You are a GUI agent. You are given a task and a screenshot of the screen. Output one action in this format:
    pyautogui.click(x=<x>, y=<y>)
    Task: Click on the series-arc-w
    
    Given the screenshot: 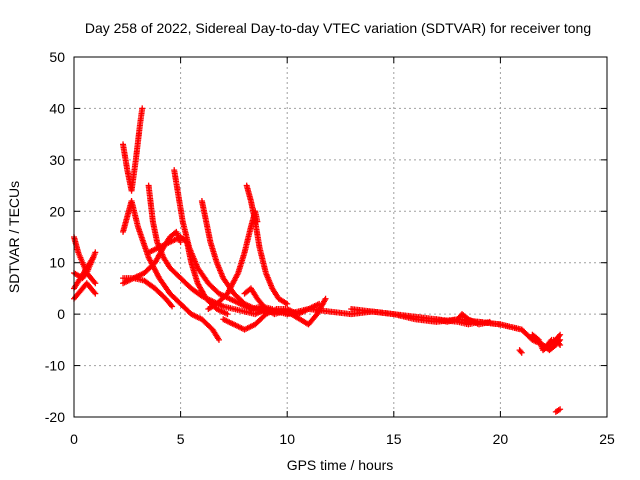 What is the action you would take?
    pyautogui.click(x=520, y=351)
    